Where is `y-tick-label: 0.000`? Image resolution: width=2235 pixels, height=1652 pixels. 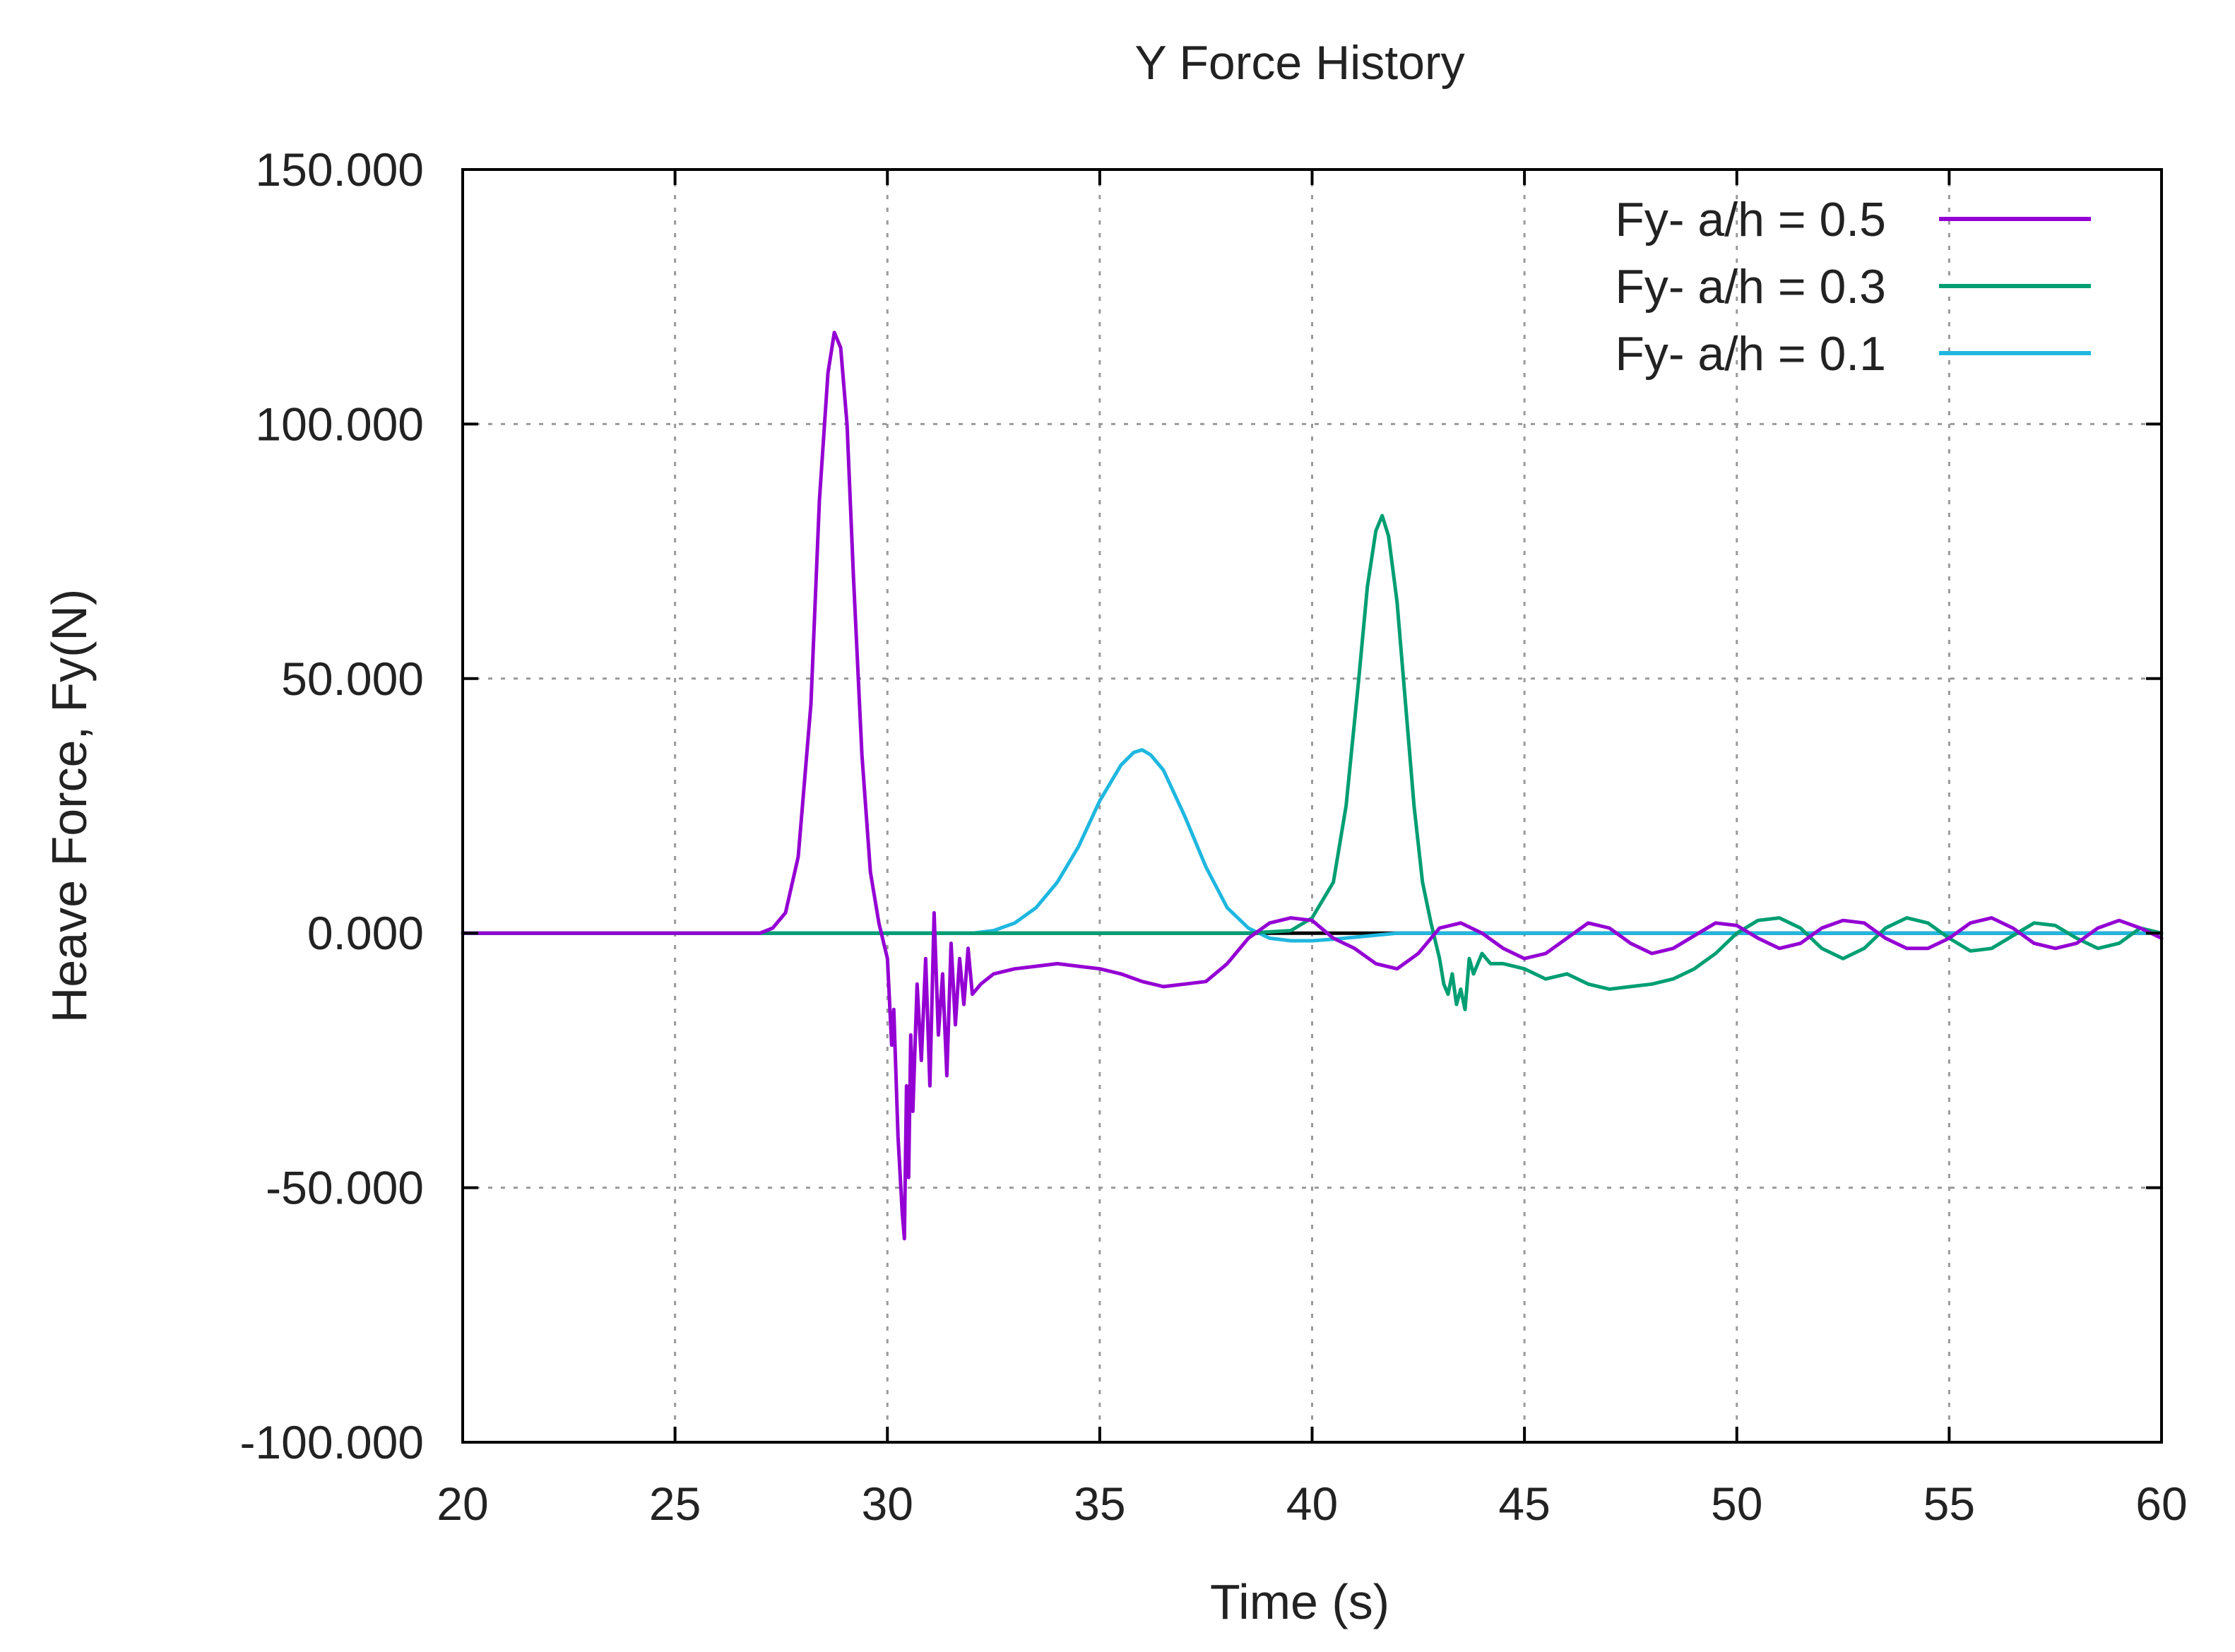
y-tick-label: 0.000 is located at coordinates (365, 933).